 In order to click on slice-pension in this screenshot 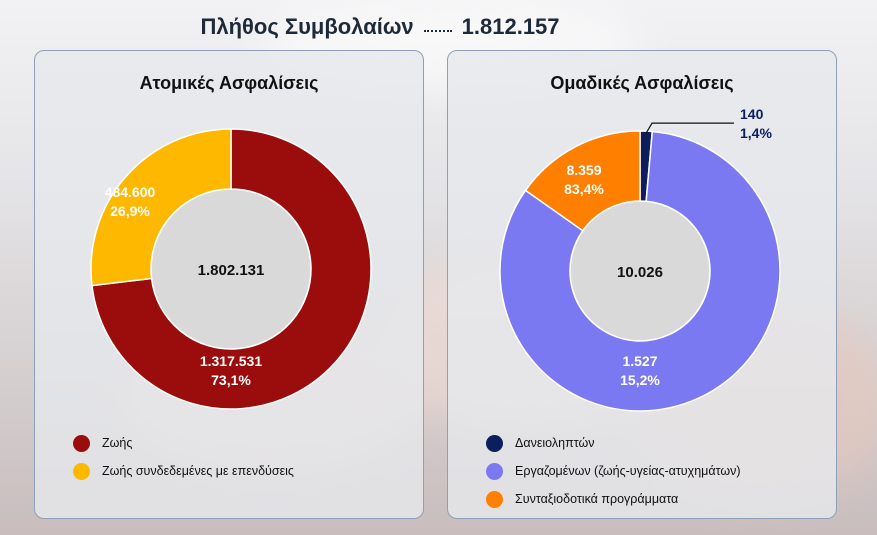, I will do `click(582, 181)`.